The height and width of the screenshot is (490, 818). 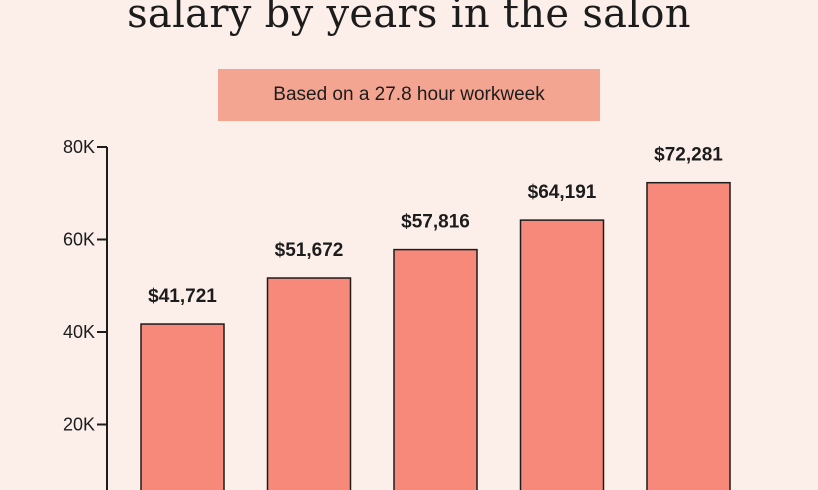 What do you see at coordinates (79, 425) in the screenshot?
I see `y-tick-label: 20K` at bounding box center [79, 425].